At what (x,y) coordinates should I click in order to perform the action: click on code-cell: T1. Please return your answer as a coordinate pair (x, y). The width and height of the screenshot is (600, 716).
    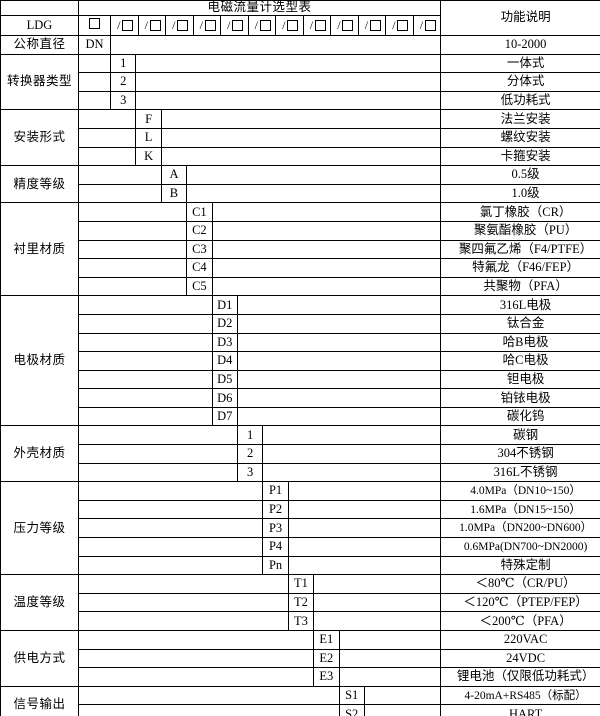
    Looking at the image, I should click on (301, 584).